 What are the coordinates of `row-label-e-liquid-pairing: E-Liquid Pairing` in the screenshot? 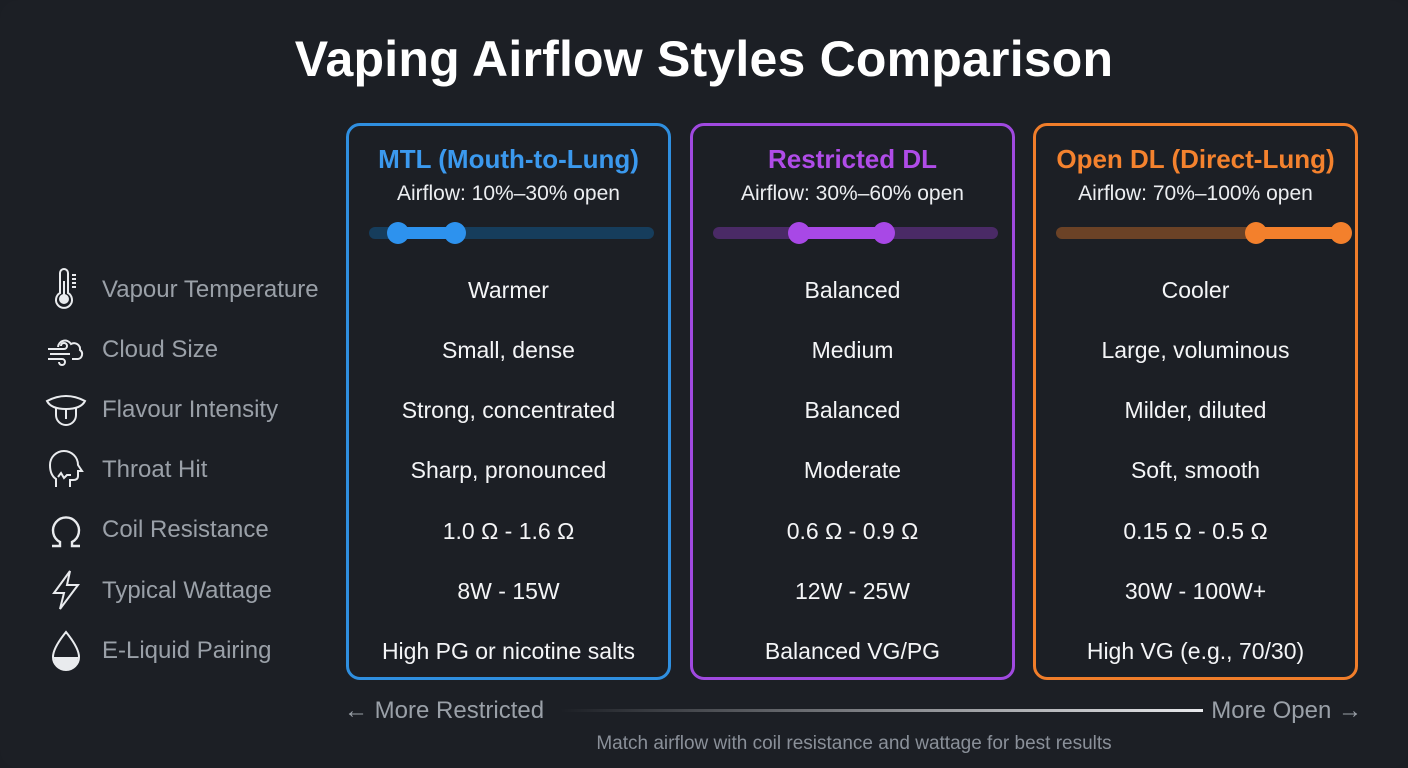 It's located at (187, 650).